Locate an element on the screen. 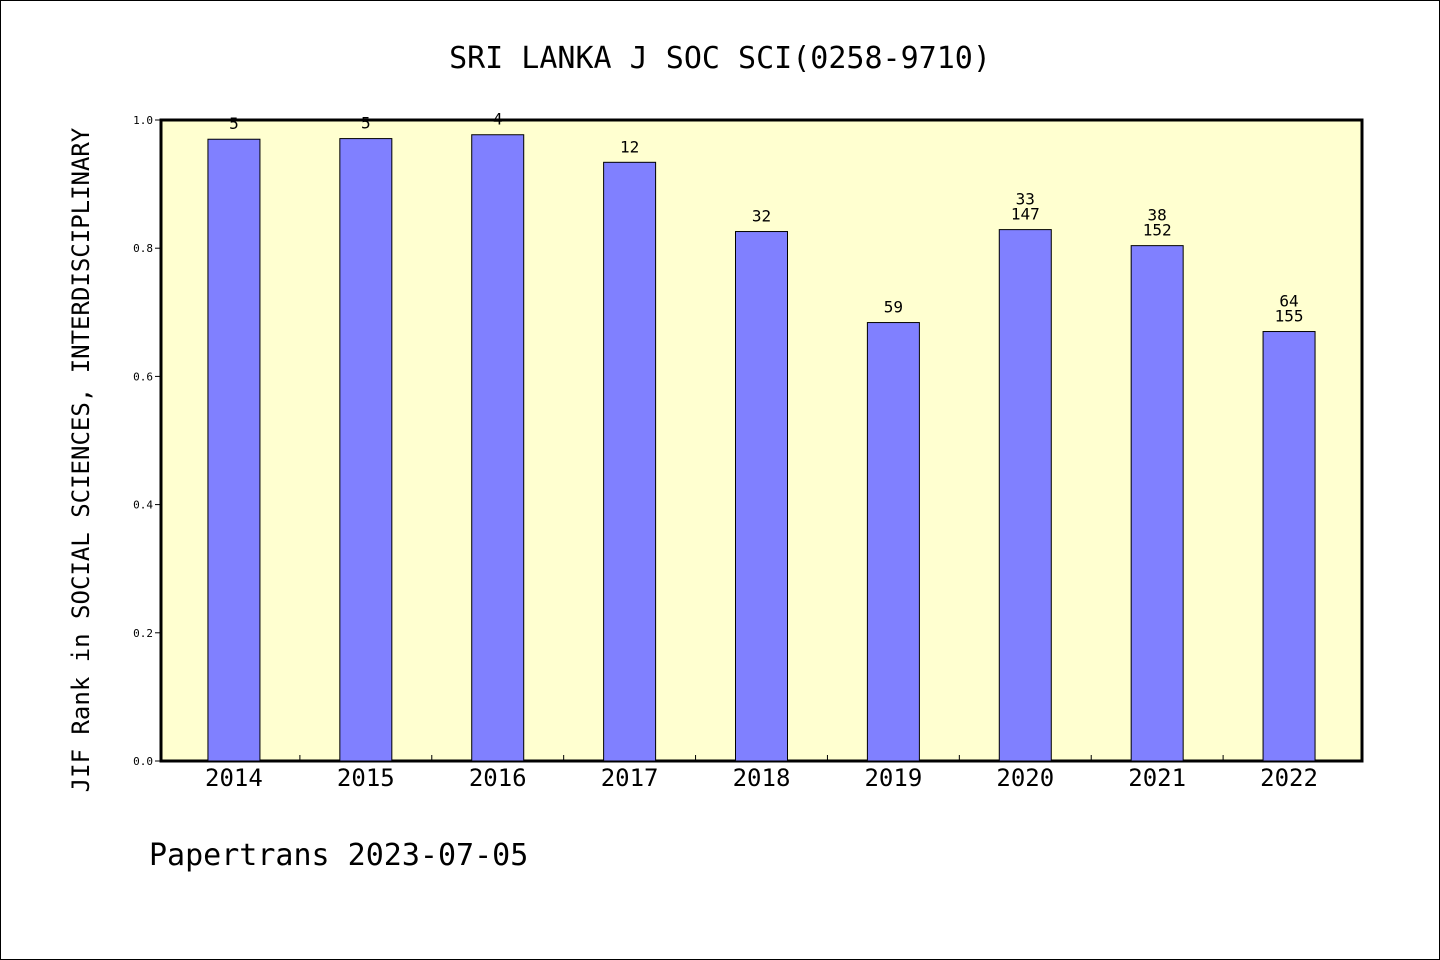  y-tick-label: 0.4 is located at coordinates (143, 505).